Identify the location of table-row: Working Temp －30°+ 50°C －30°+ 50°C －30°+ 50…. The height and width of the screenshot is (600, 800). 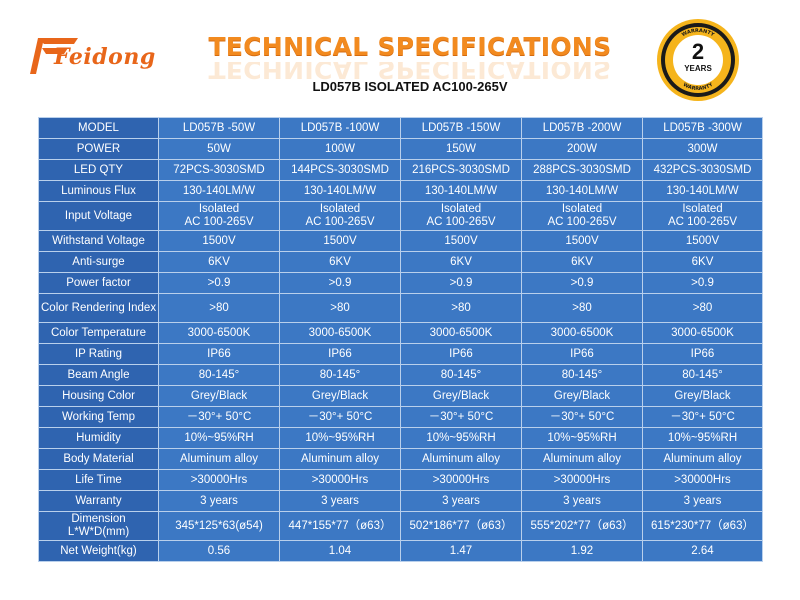
(400, 417).